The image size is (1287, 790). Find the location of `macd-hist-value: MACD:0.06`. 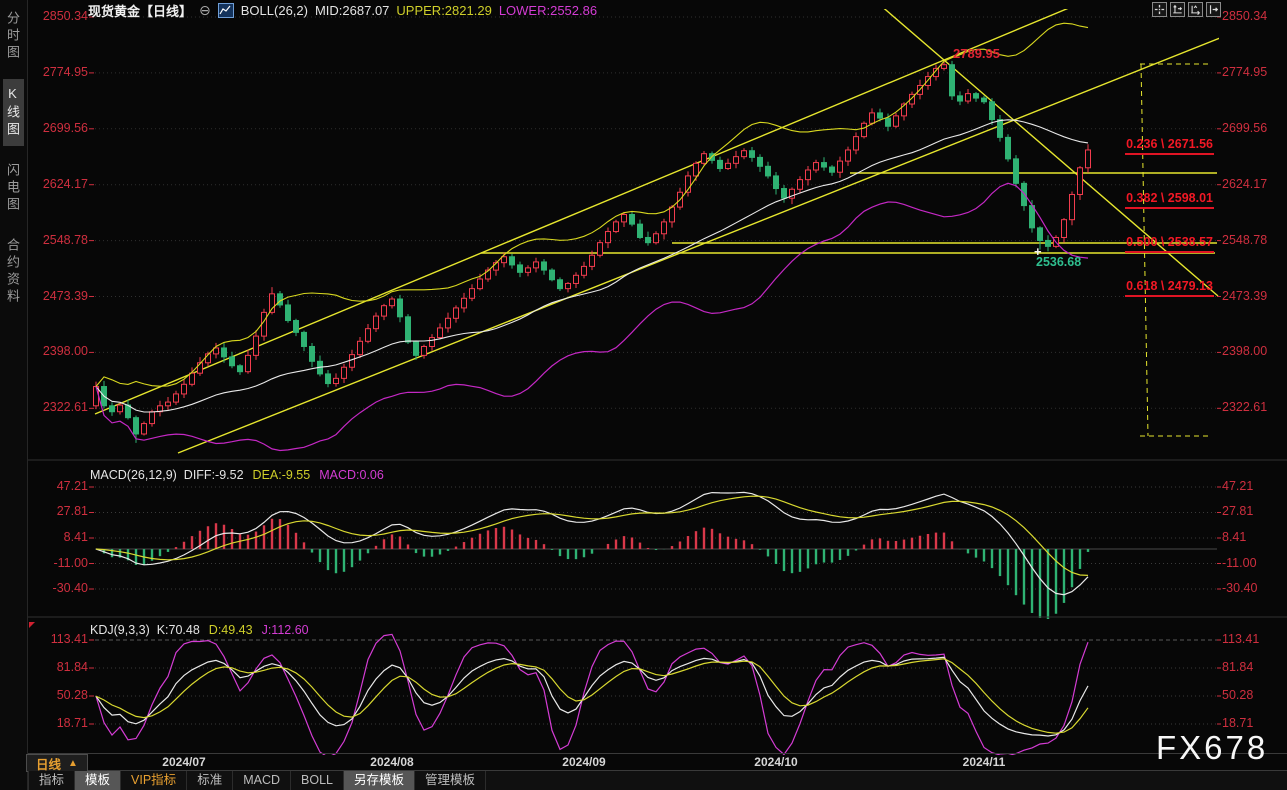

macd-hist-value: MACD:0.06 is located at coordinates (351, 475).